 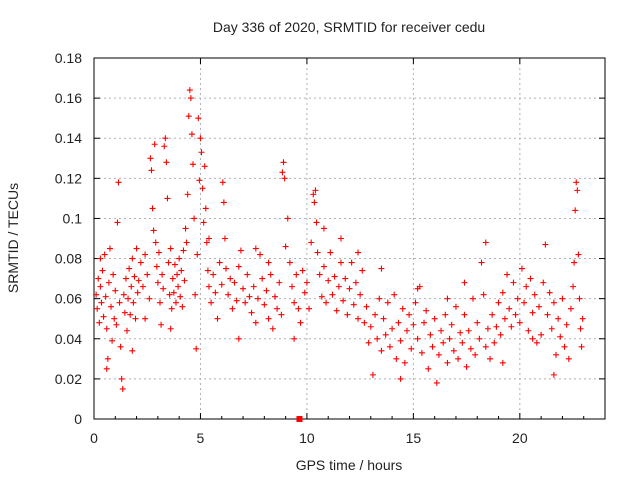 I want to click on y-axis-label: SRMTID / TECUs, so click(x=13, y=238).